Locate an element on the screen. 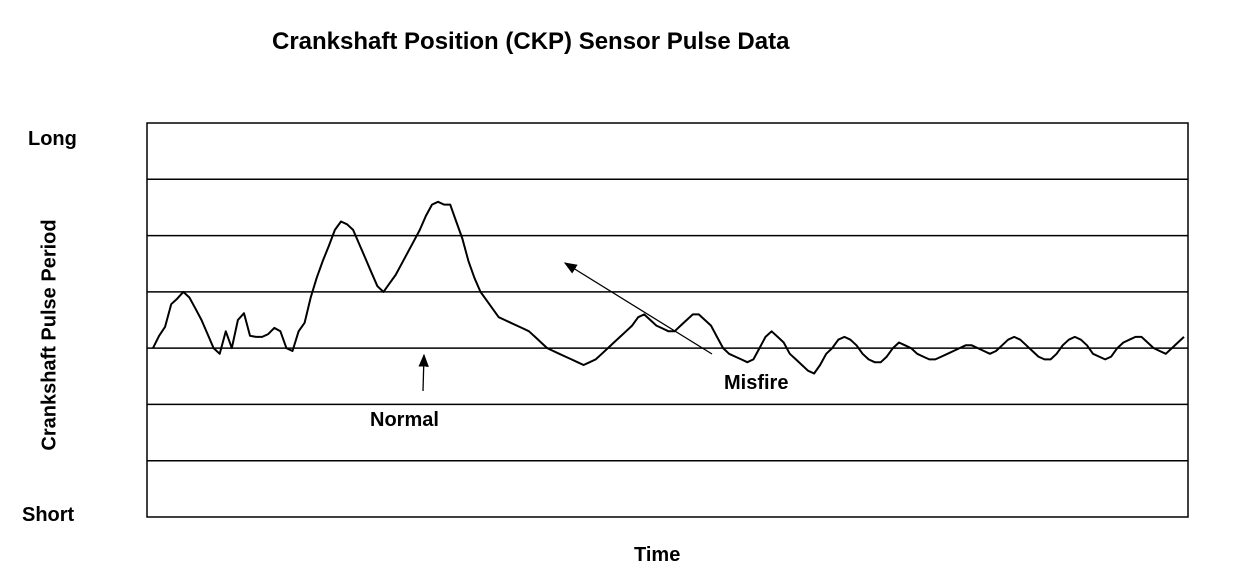 This screenshot has height=584, width=1248. x-axis-label: Time is located at coordinates (657, 555).